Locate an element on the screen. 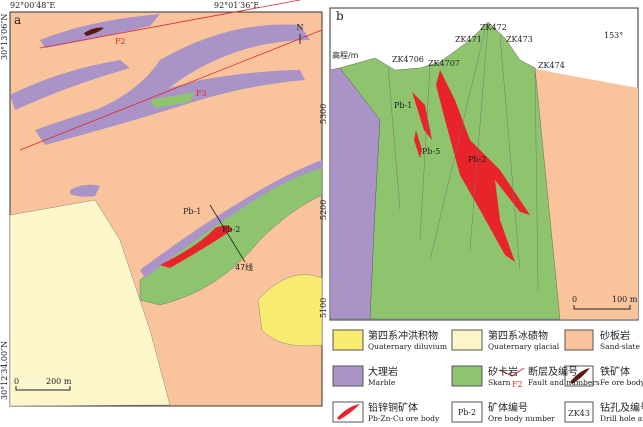  north-arrow: N is located at coordinates (300, 27).